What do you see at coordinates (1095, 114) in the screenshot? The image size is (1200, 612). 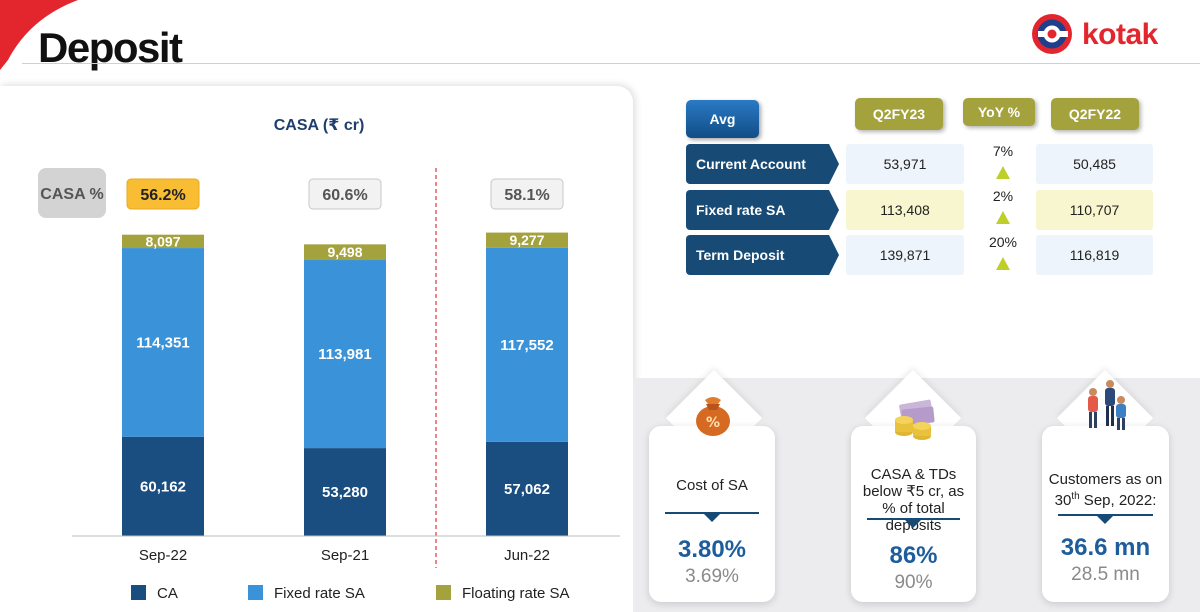 I see `header-q2fy22: Q2FY22` at bounding box center [1095, 114].